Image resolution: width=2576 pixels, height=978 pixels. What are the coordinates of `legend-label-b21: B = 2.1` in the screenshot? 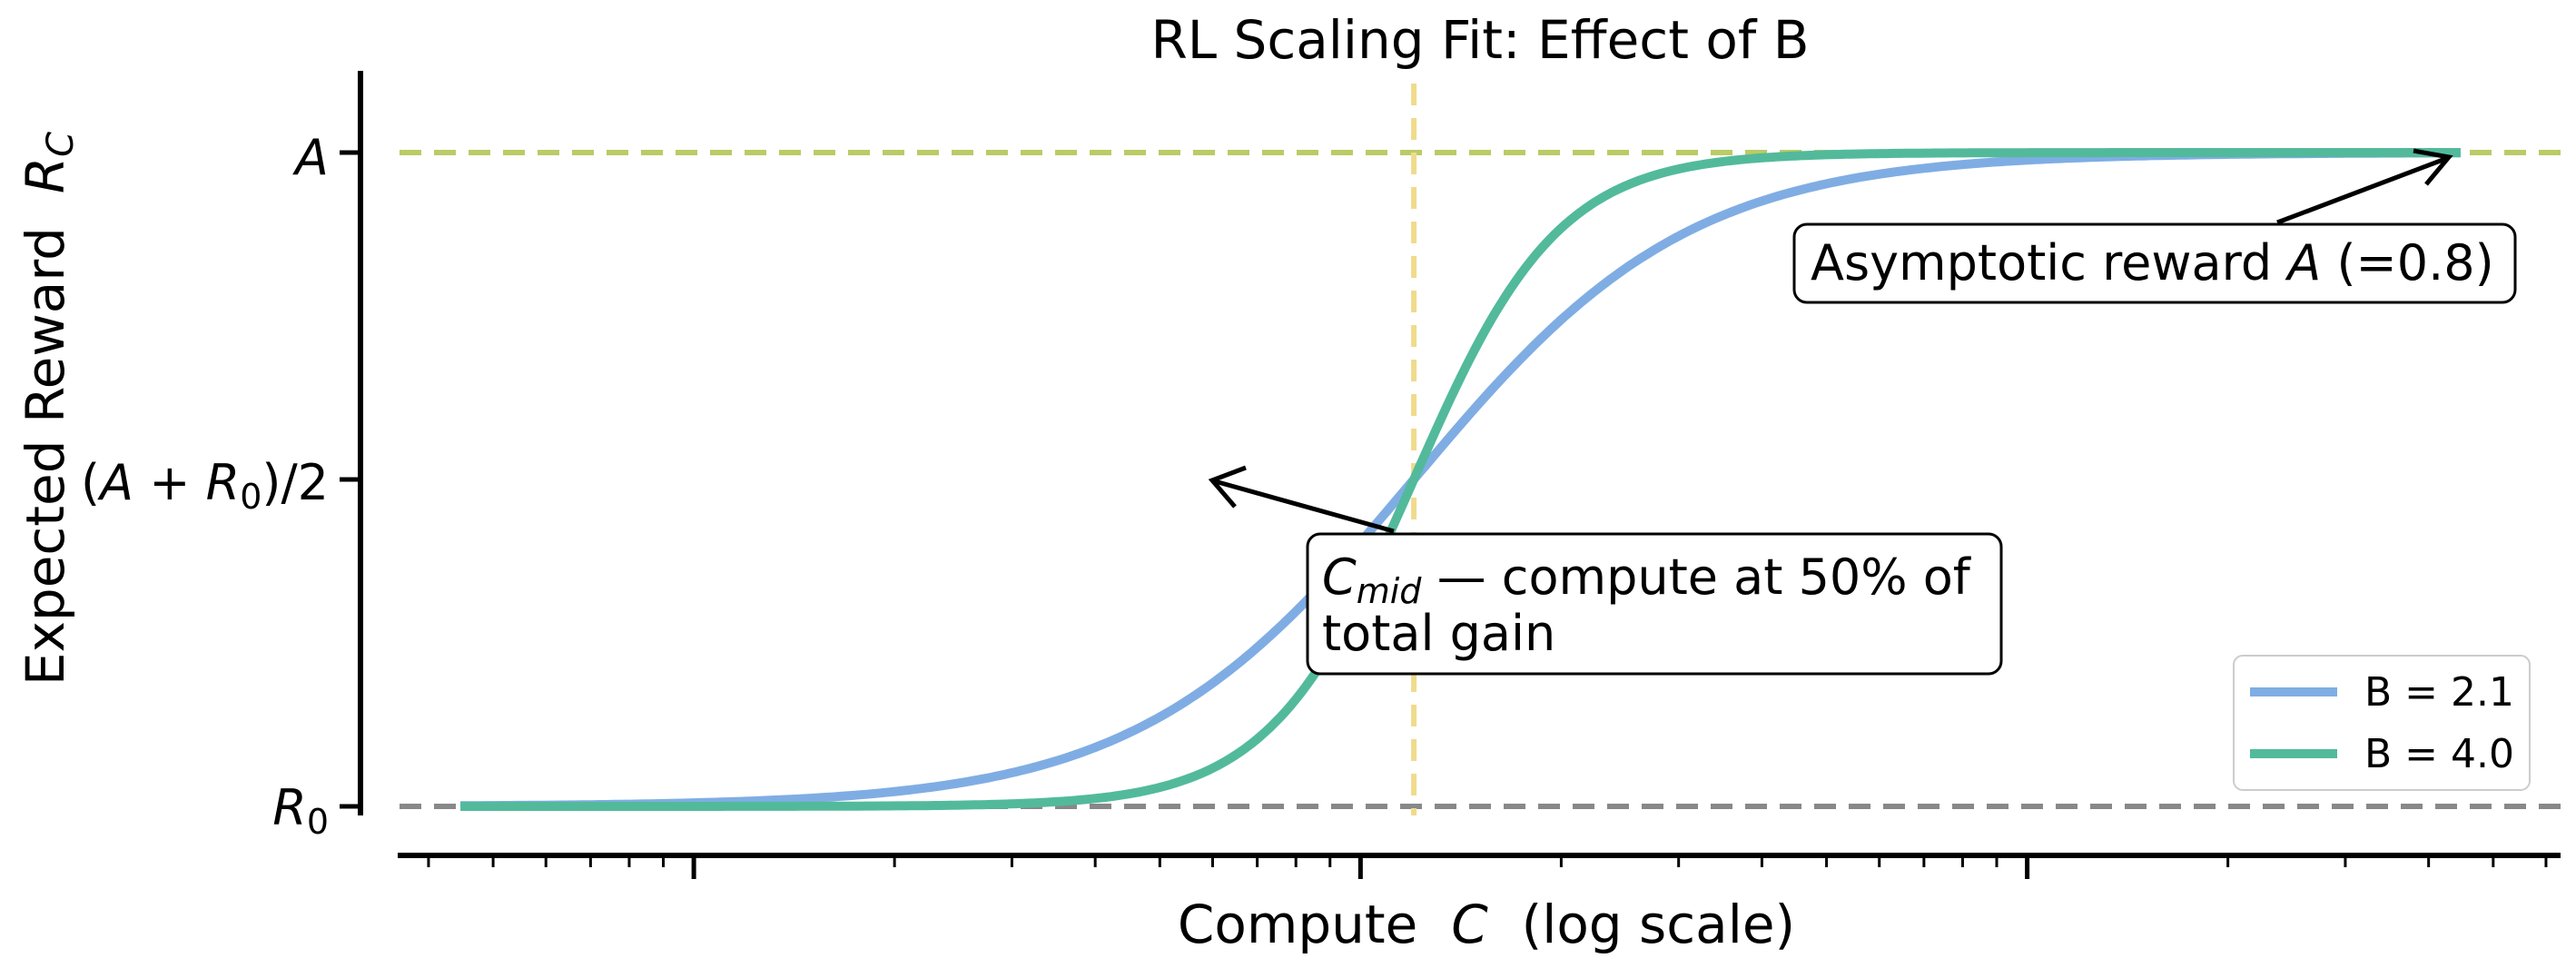 It's located at (2439, 692).